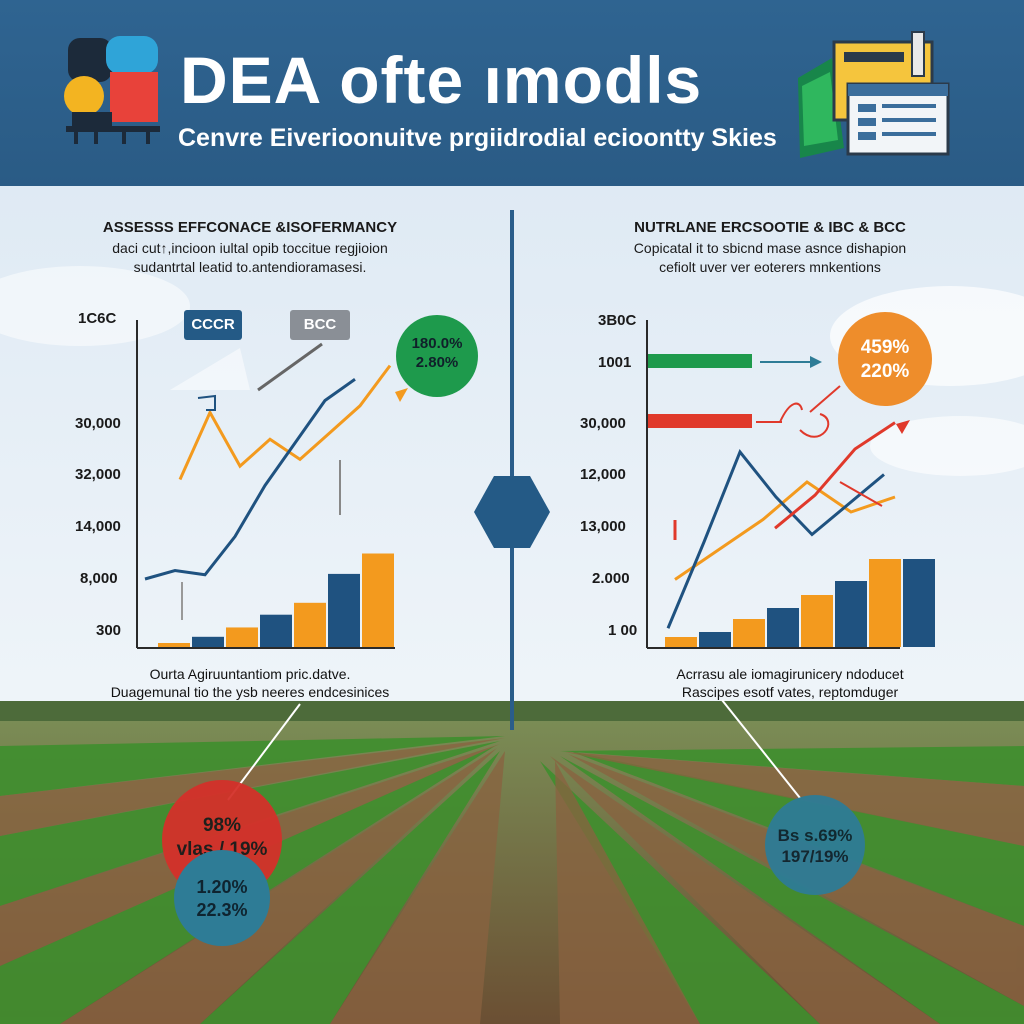 This screenshot has height=1024, width=1024. Describe the element at coordinates (99, 578) in the screenshot. I see `left-ytick-4: 8,000` at that location.